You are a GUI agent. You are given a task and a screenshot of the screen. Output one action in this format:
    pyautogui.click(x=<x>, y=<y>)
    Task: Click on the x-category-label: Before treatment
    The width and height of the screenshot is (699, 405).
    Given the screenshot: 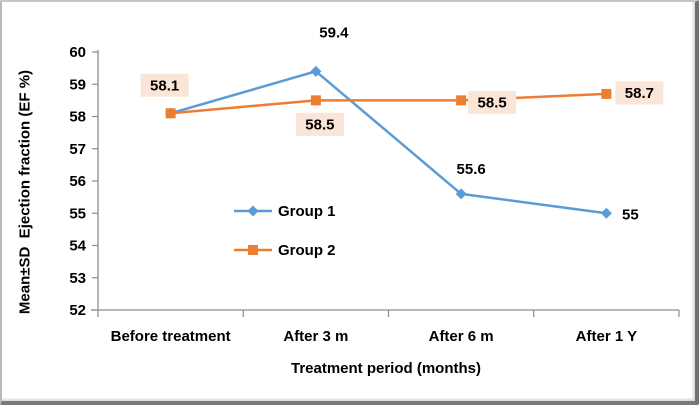 What is the action you would take?
    pyautogui.click(x=171, y=336)
    